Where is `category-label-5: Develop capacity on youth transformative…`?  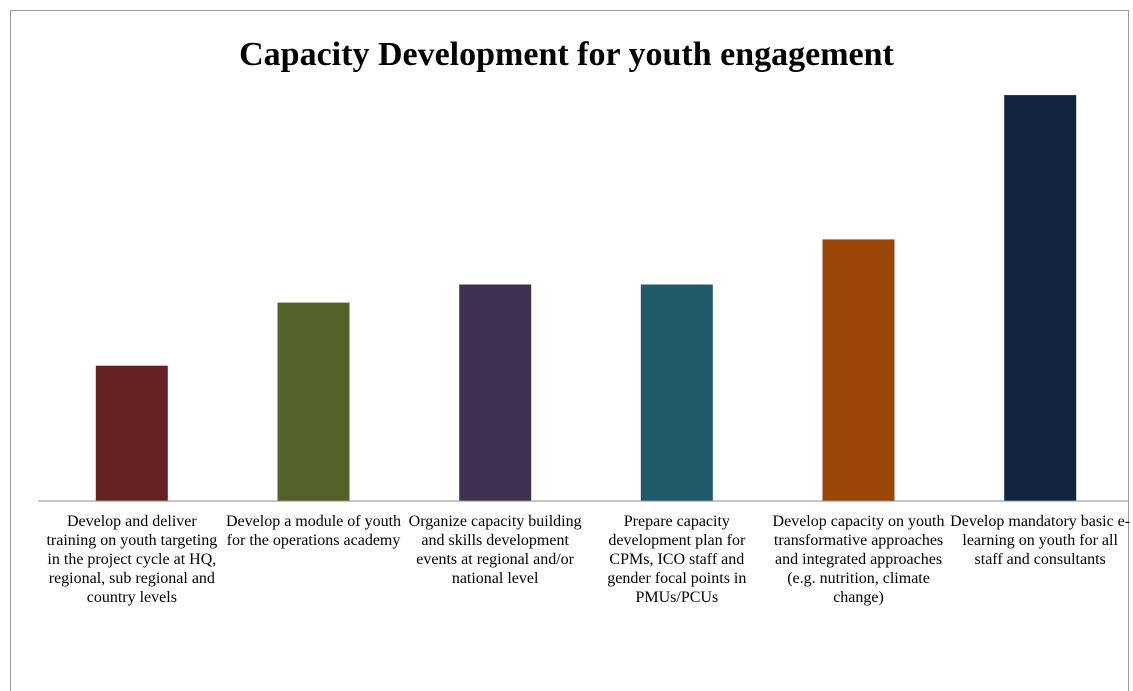 category-label-5: Develop capacity on youth transformative… is located at coordinates (858, 559).